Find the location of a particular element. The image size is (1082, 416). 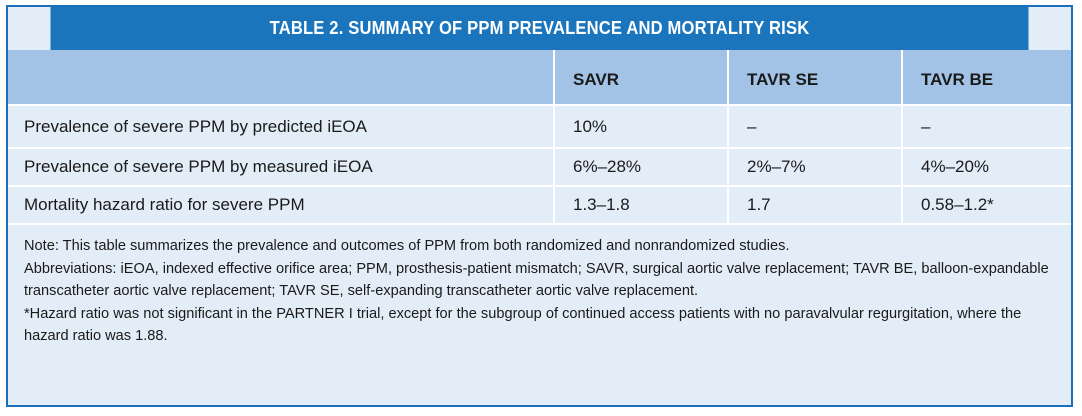

cell-savr: 1.3–1.8 is located at coordinates (642, 205).